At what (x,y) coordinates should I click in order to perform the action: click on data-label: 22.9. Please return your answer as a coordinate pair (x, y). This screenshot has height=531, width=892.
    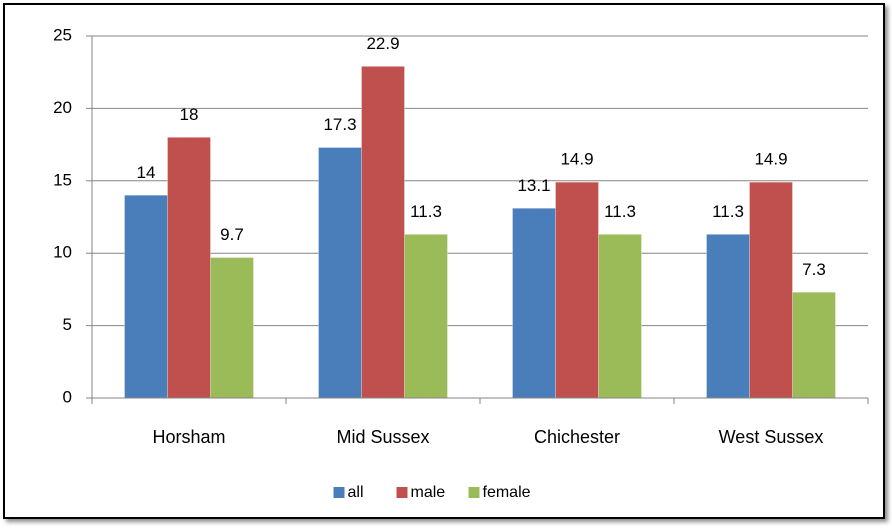
    Looking at the image, I should click on (382, 43).